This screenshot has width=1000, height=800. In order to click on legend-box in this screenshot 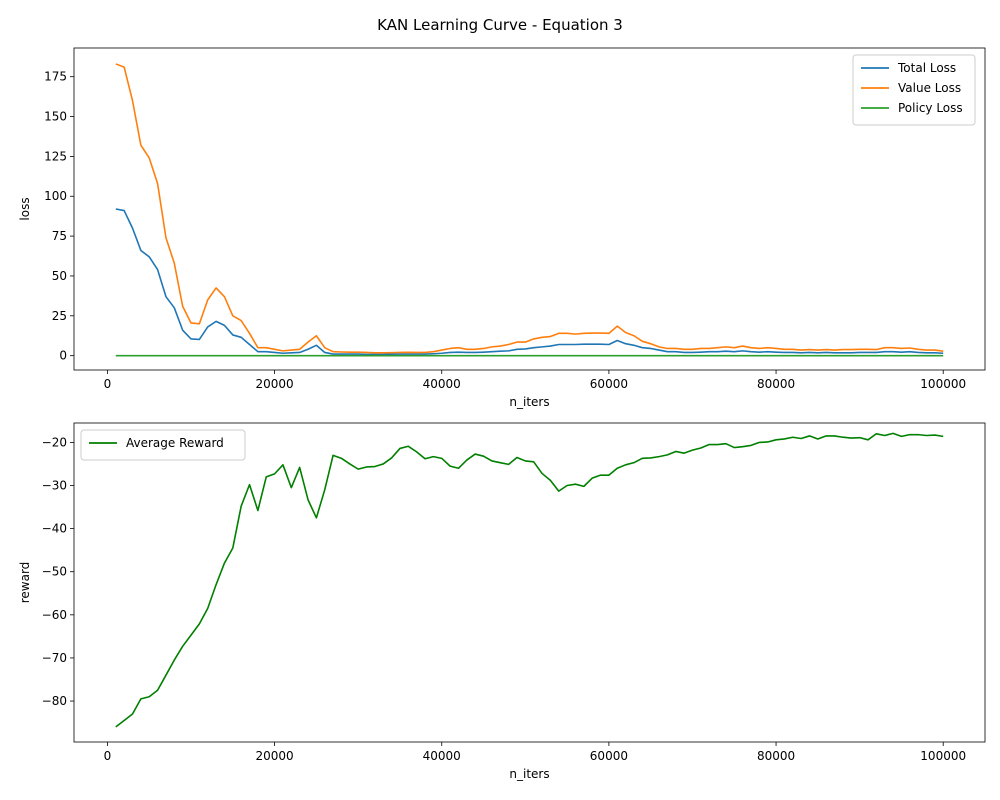, I will do `click(163, 445)`.